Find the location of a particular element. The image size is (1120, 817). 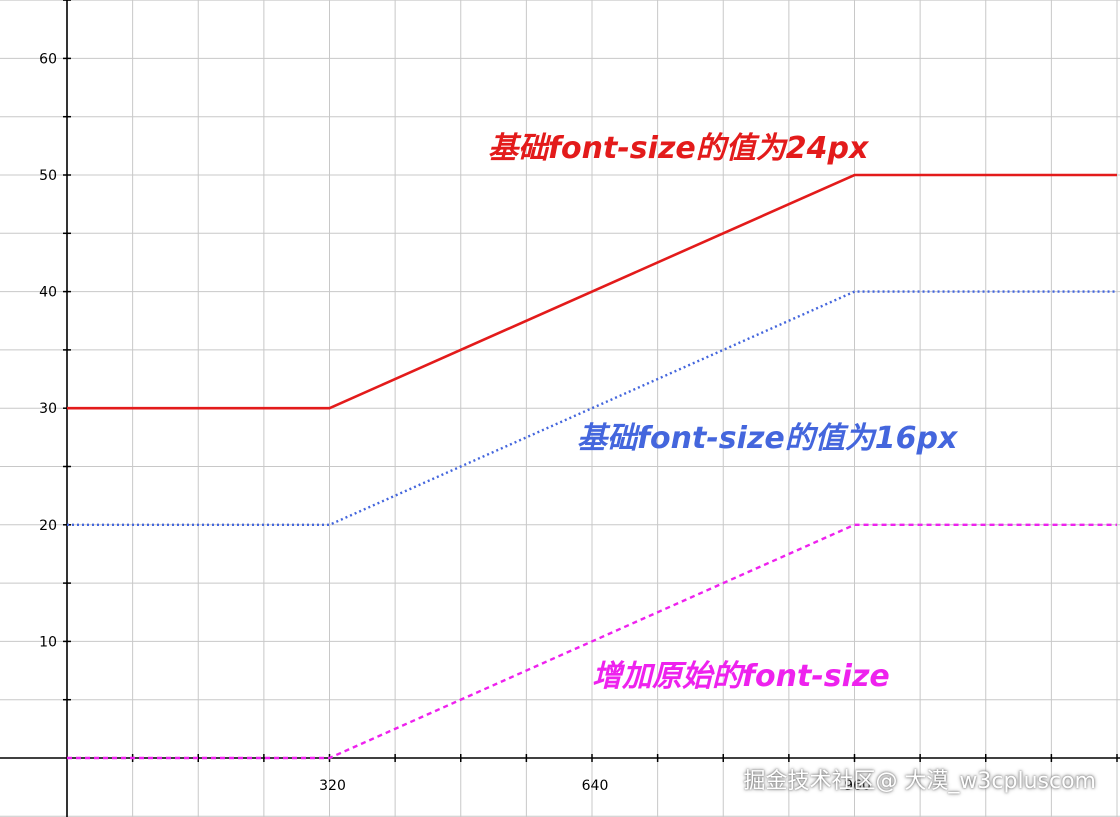

y-tick-label: 20 is located at coordinates (48, 526).